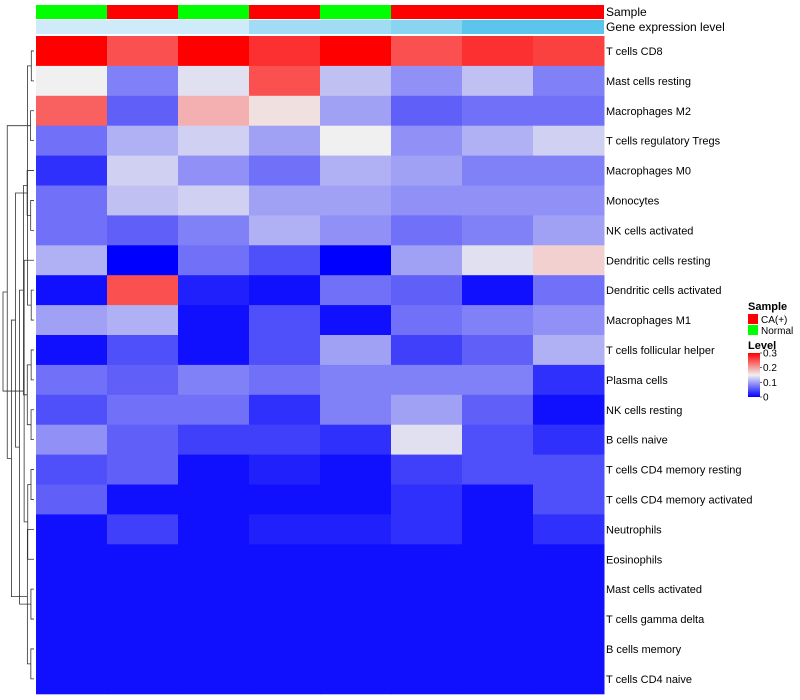 The height and width of the screenshot is (700, 800). Describe the element at coordinates (648, 82) in the screenshot. I see `row-label: Mast cells resting` at that location.